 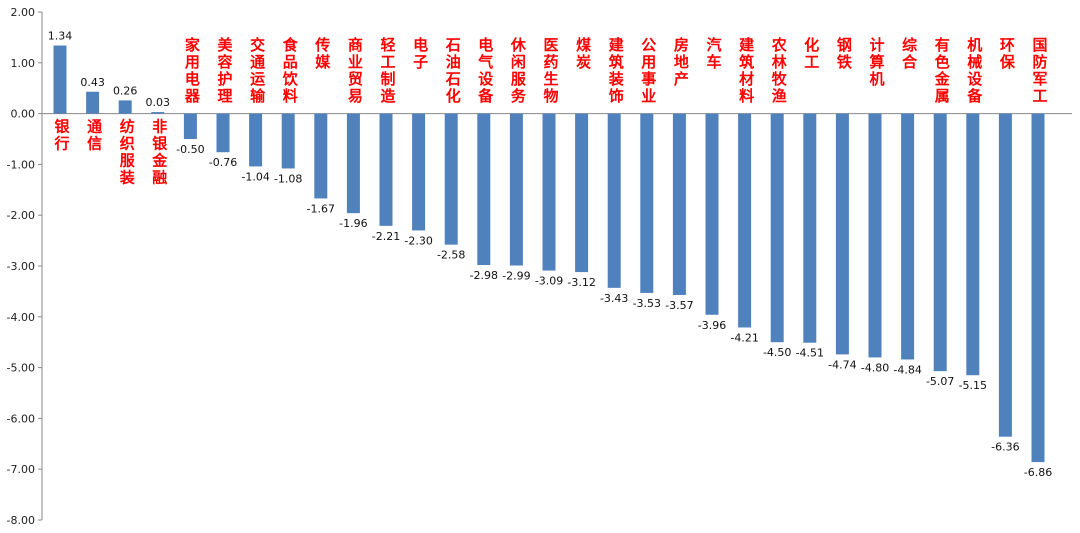 I want to click on y-tick-label: 2.00, so click(x=23, y=12).